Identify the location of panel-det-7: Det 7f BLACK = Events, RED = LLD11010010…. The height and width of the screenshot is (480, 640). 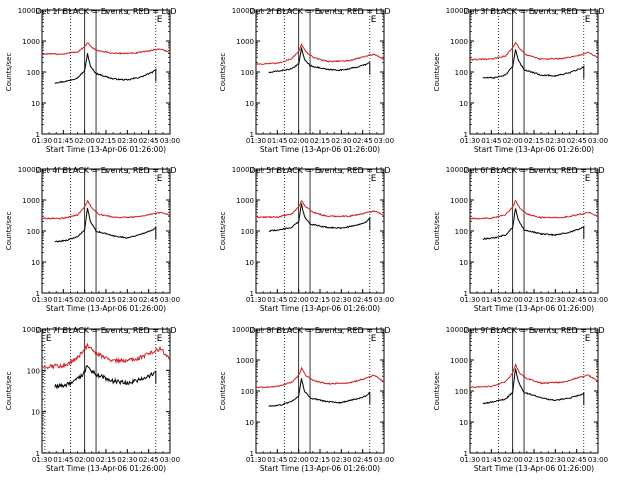
(92, 399).